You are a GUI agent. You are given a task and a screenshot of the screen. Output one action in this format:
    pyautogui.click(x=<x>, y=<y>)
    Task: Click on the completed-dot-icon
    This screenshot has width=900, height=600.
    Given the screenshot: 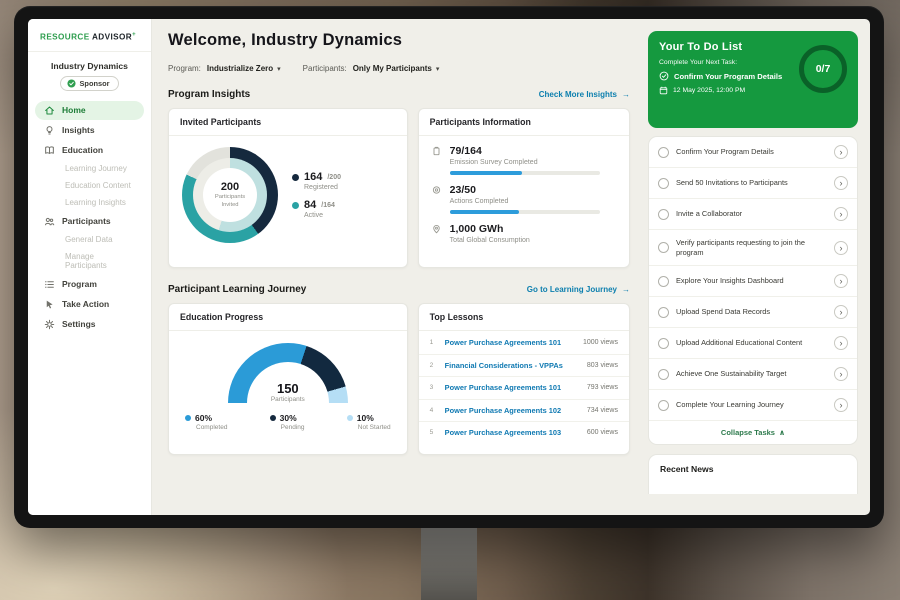 What is the action you would take?
    pyautogui.click(x=188, y=418)
    